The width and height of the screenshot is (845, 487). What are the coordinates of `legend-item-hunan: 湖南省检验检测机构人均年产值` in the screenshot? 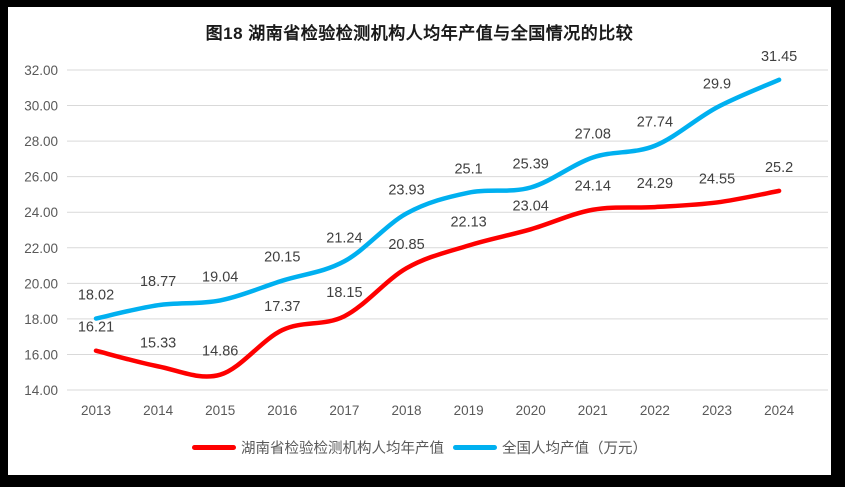 It's located at (318, 447).